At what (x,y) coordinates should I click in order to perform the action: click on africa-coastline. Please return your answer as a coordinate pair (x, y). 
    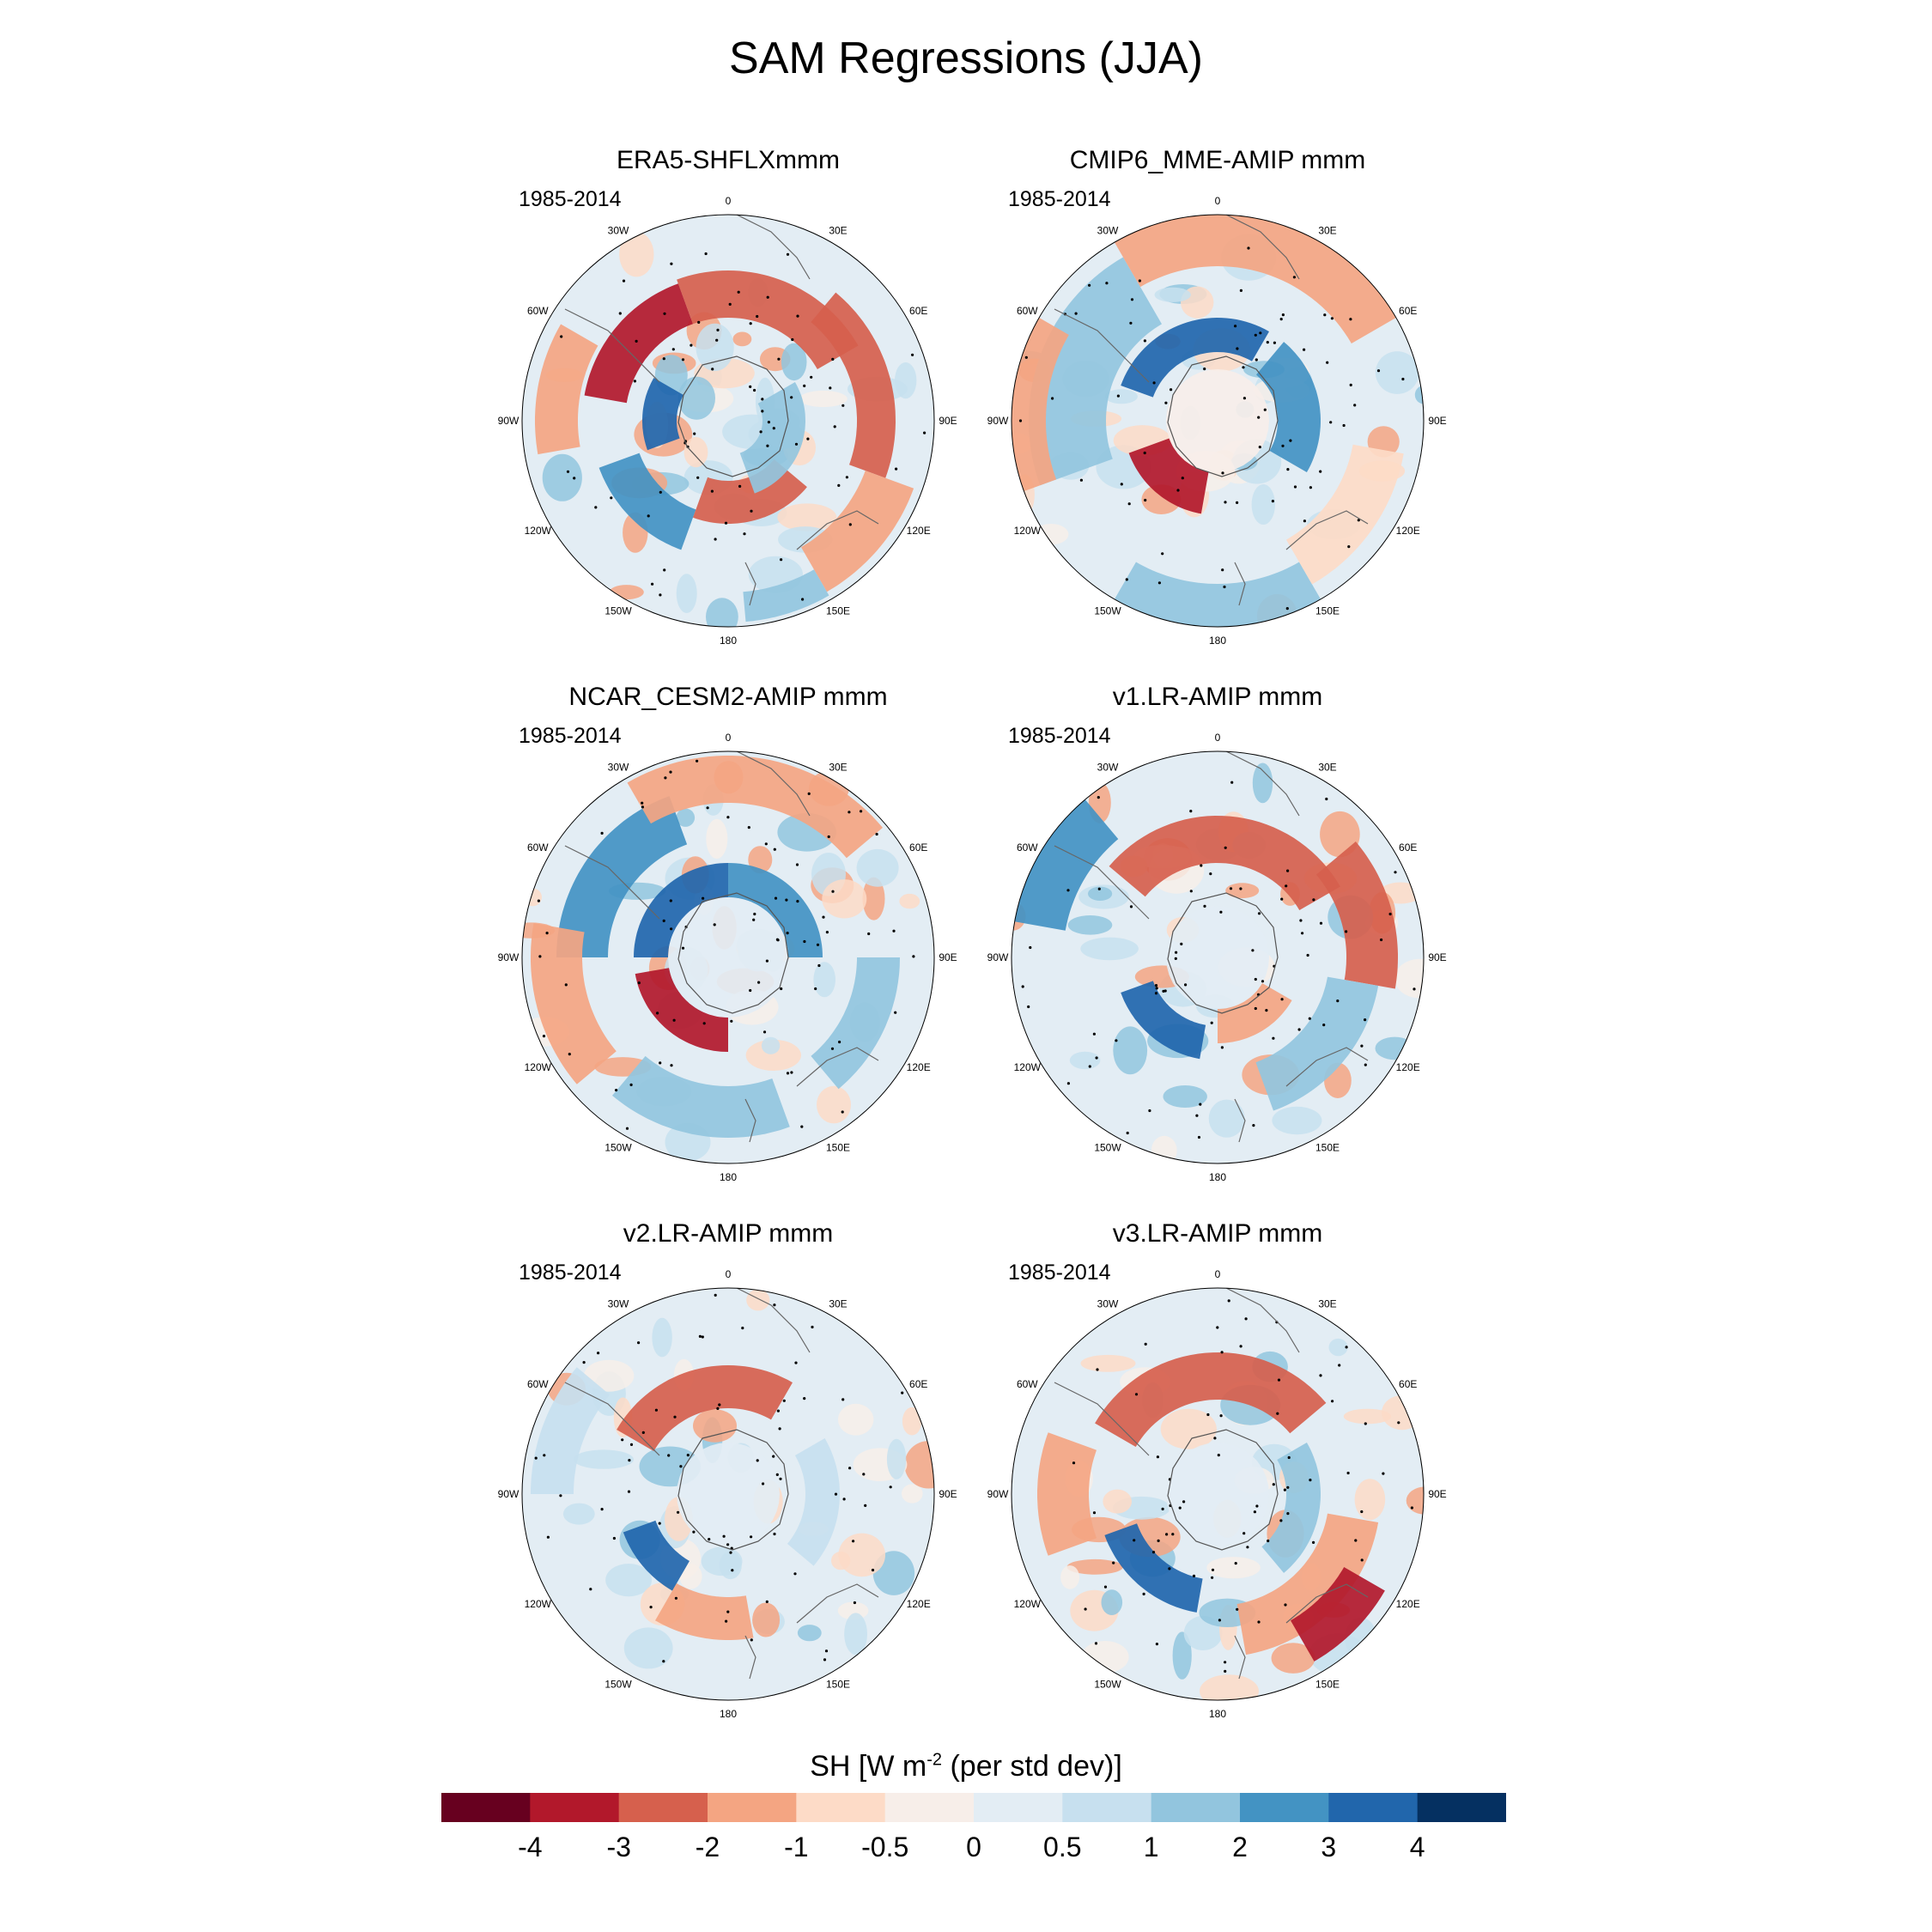
    Looking at the image, I should click on (1262, 248).